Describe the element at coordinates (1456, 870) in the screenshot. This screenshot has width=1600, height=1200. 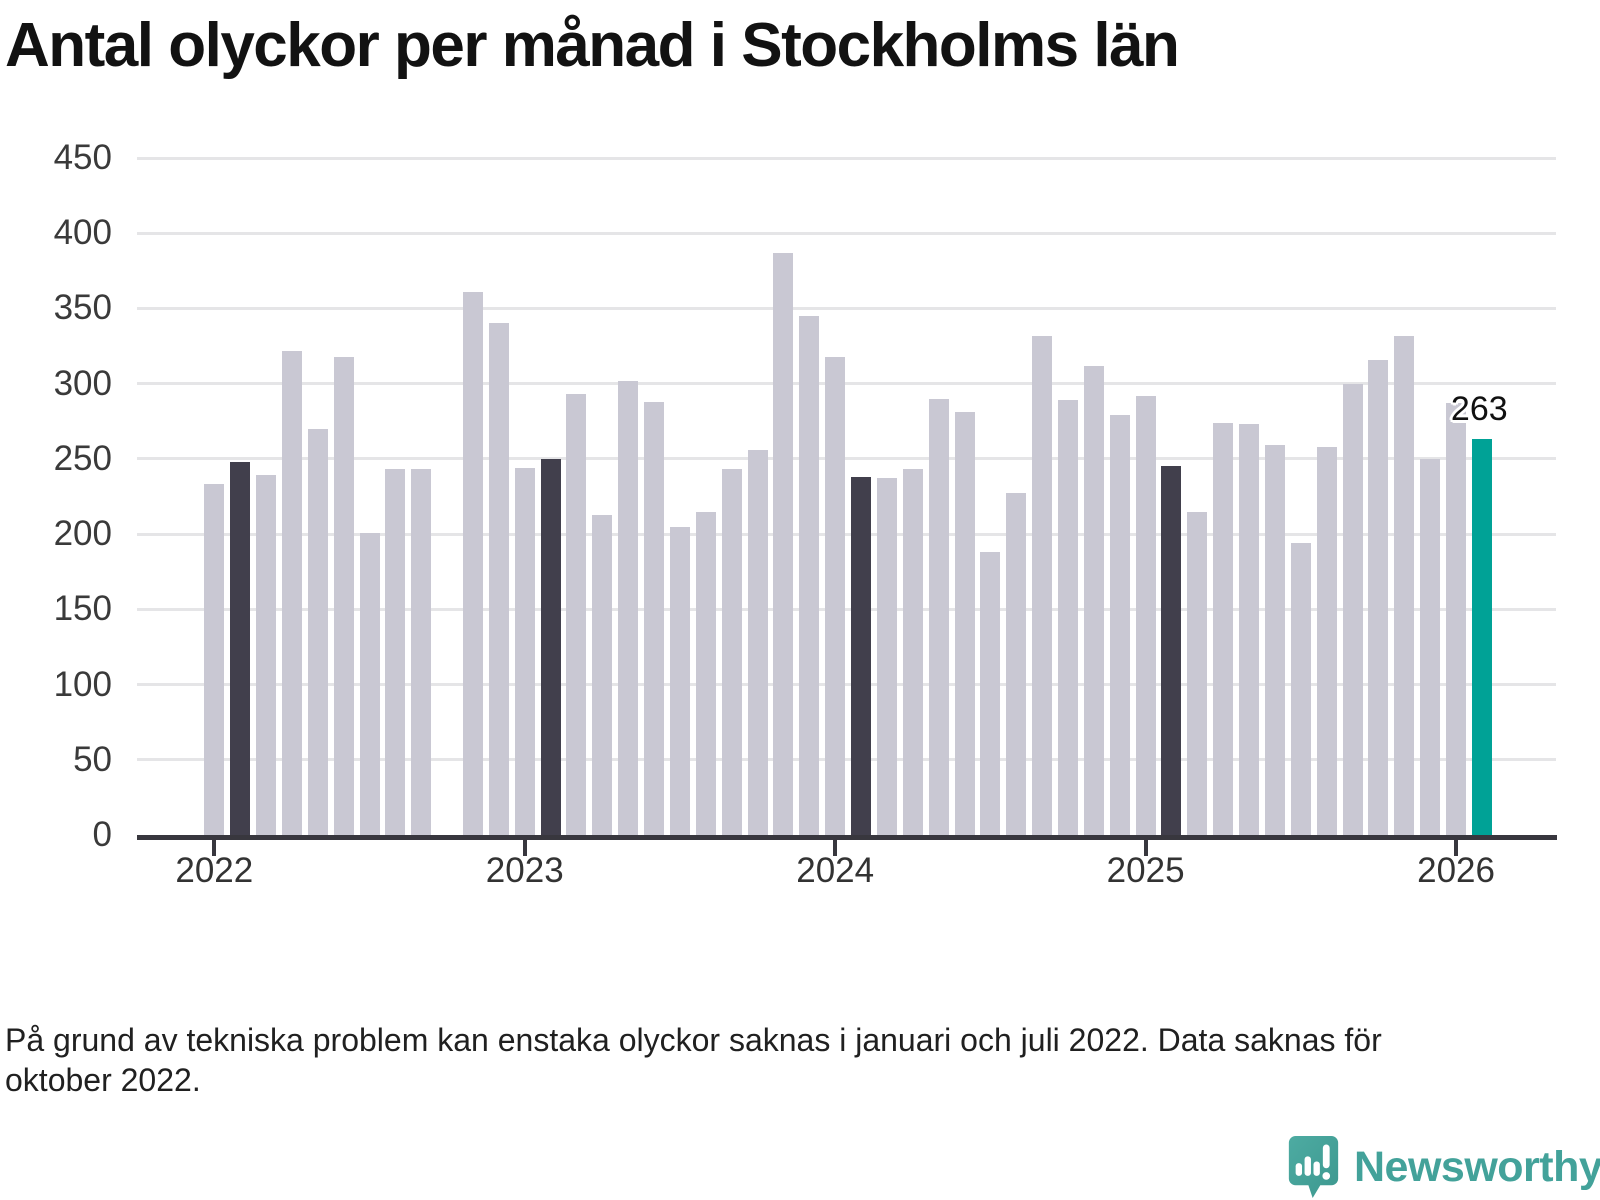
I see `x-axis-year-label: 2026` at that location.